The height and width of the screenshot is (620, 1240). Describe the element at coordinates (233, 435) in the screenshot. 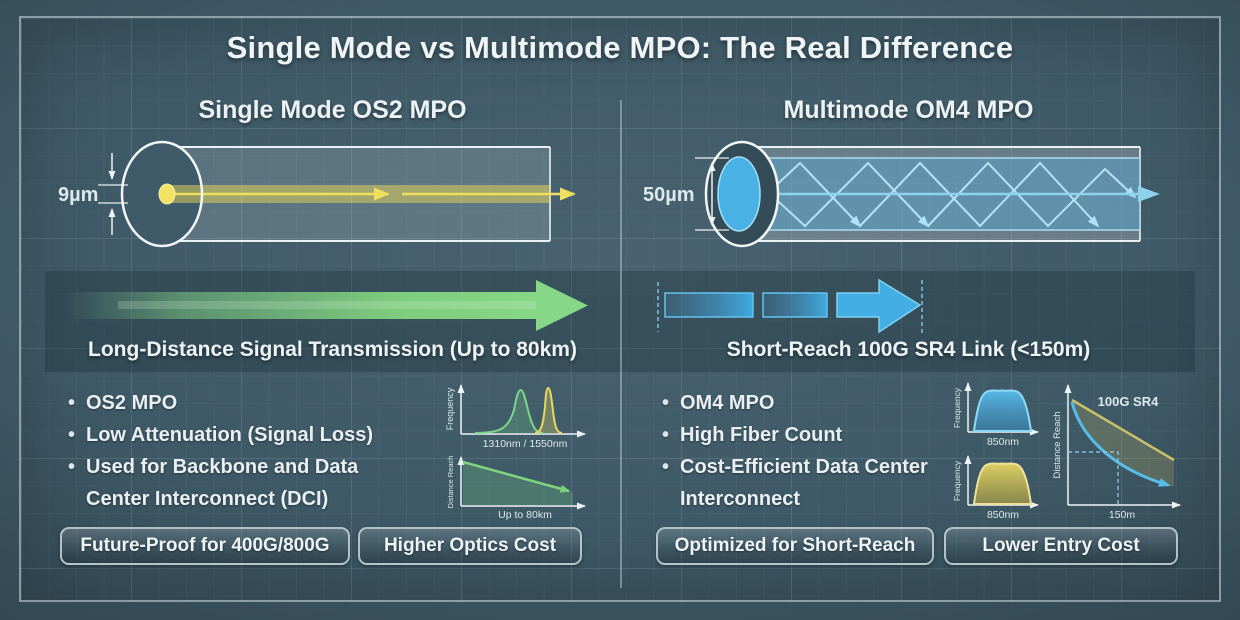

I see `list-item: Low Attenuation (Signal Loss)` at that location.